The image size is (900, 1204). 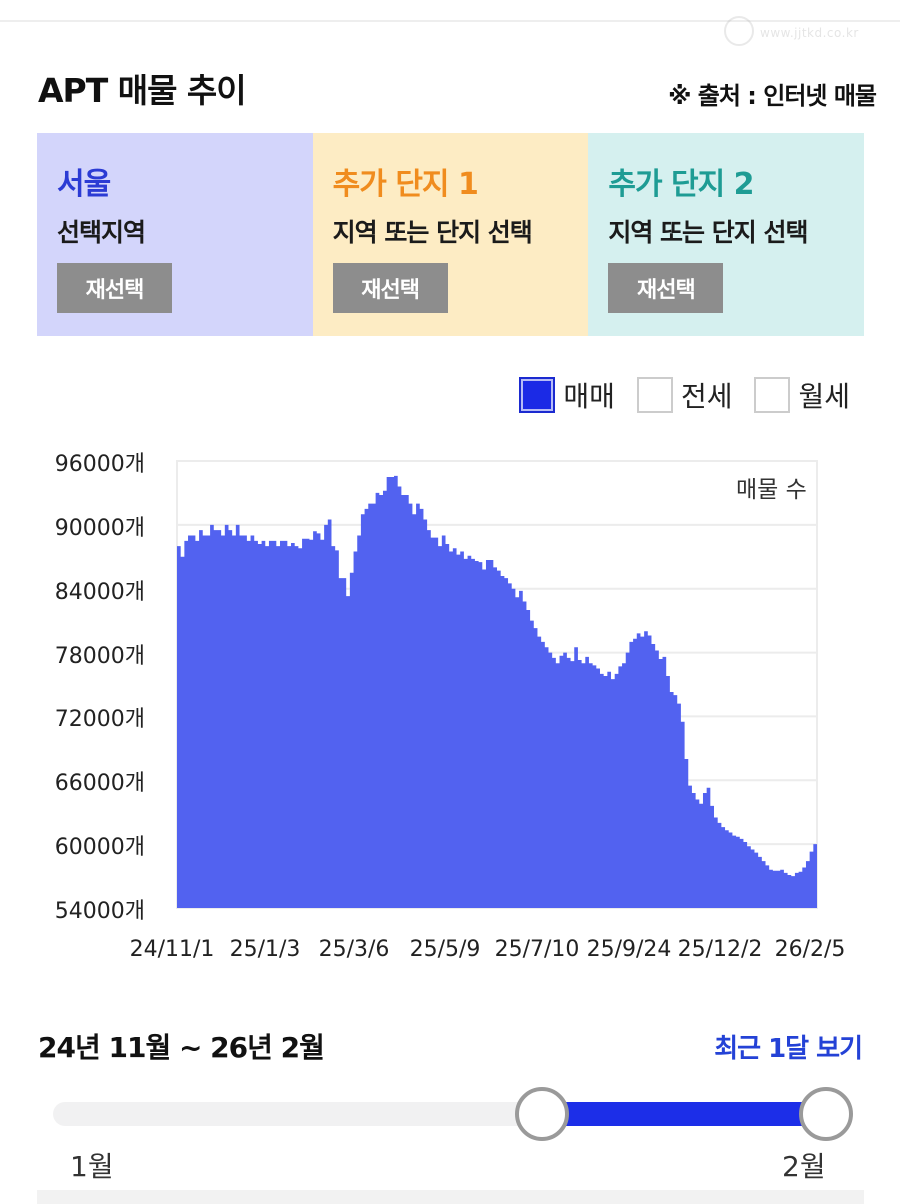 What do you see at coordinates (826, 1114) in the screenshot?
I see `range-slider-end-handle` at bounding box center [826, 1114].